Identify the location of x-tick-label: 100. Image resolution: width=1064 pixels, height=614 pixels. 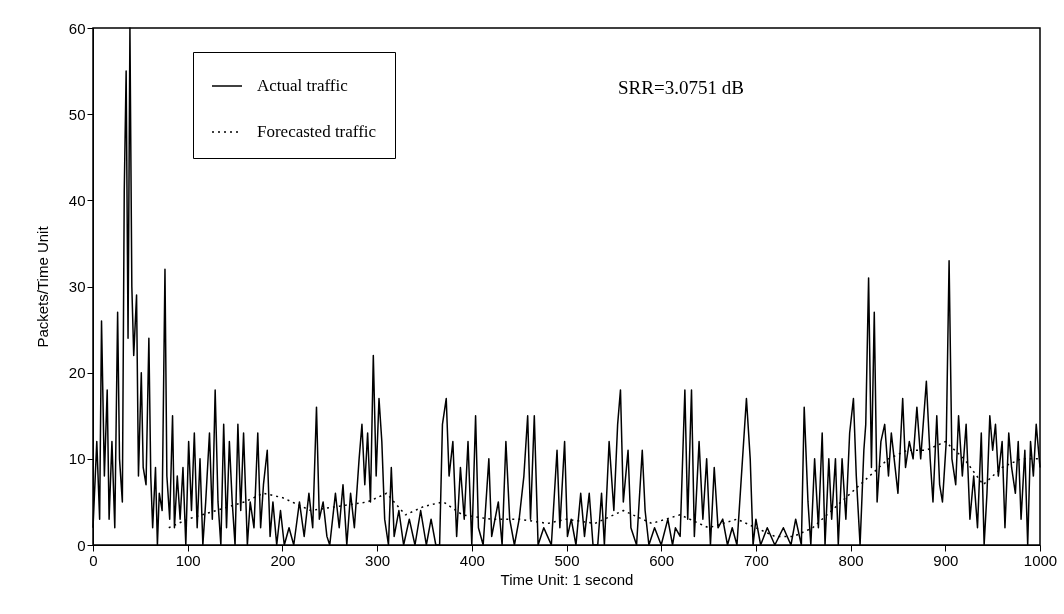
(188, 560).